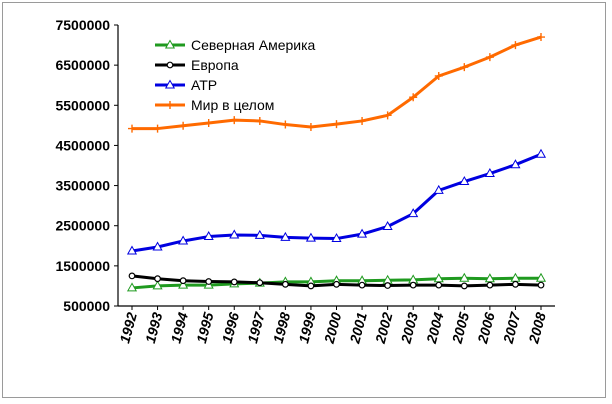 Image resolution: width=612 pixels, height=404 pixels. What do you see at coordinates (170, 44) in the screenshot?
I see `legend-north-america-point` at bounding box center [170, 44].